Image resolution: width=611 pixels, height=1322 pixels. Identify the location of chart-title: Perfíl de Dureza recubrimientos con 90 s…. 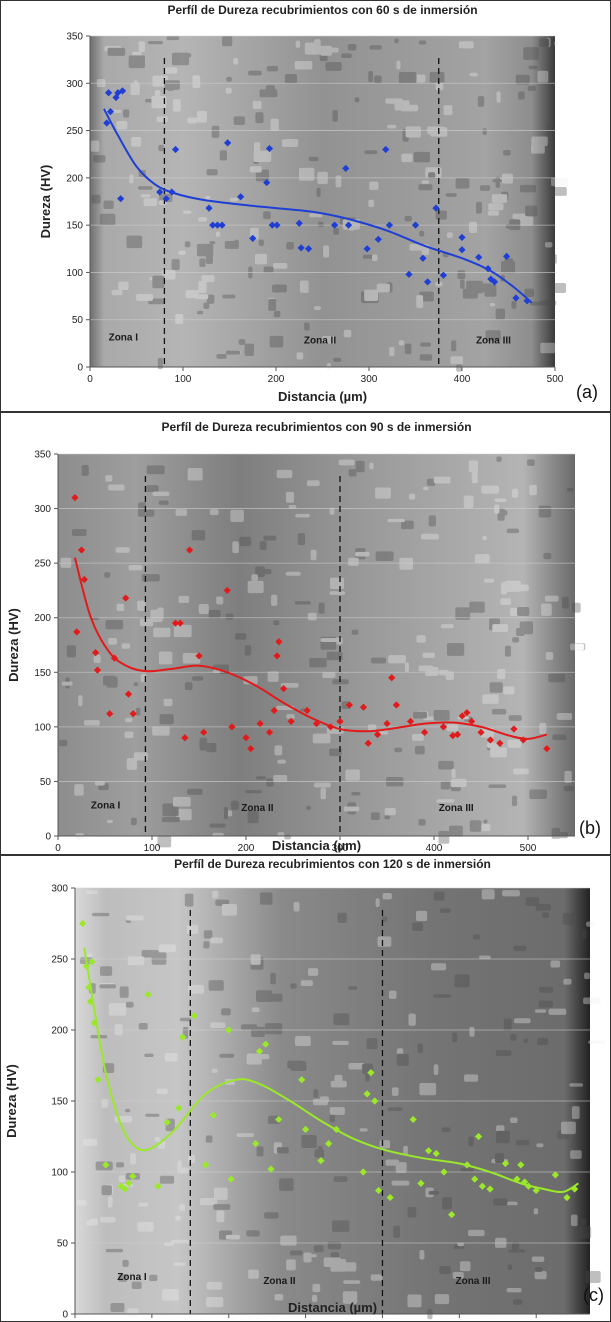
(316, 427).